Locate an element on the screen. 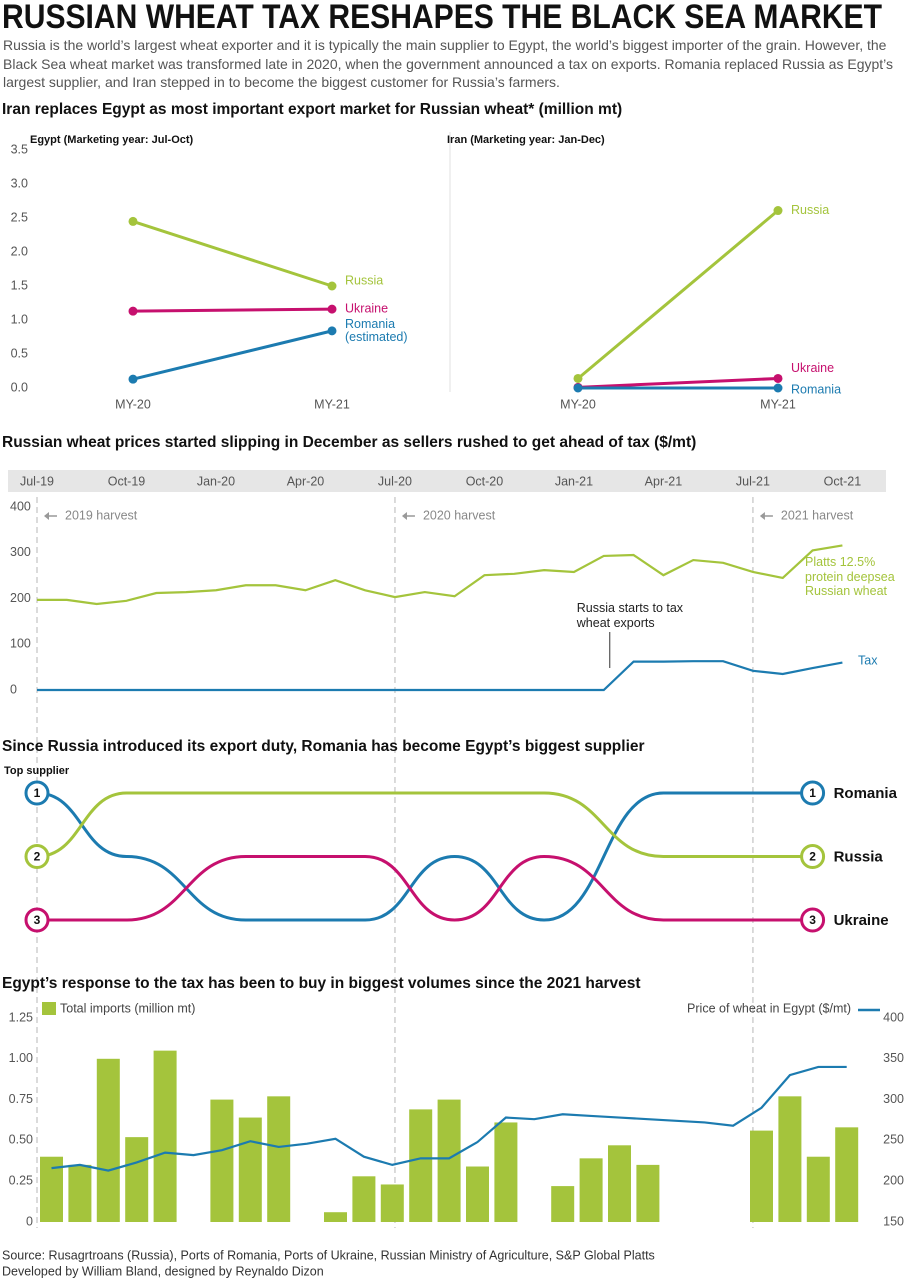  series-label: Tax is located at coordinates (868, 660).